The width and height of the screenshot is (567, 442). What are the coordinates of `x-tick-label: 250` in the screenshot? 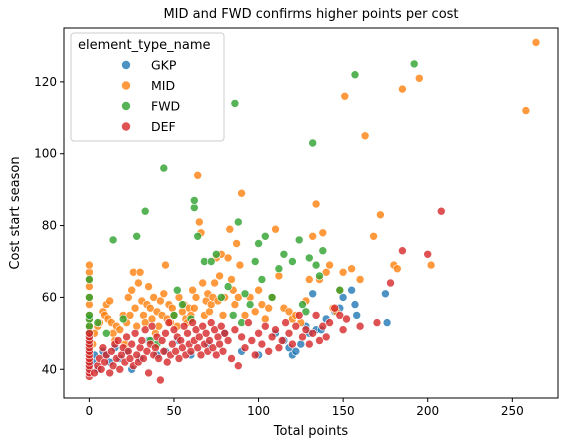 It's located at (512, 411).